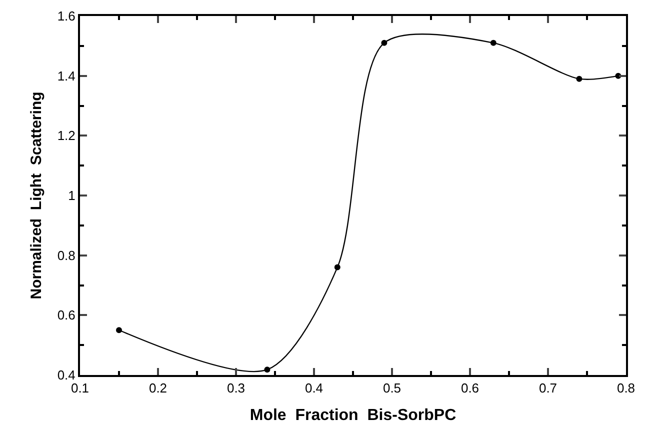 Image resolution: width=648 pixels, height=437 pixels. I want to click on x-tick-label: 0.7, so click(548, 388).